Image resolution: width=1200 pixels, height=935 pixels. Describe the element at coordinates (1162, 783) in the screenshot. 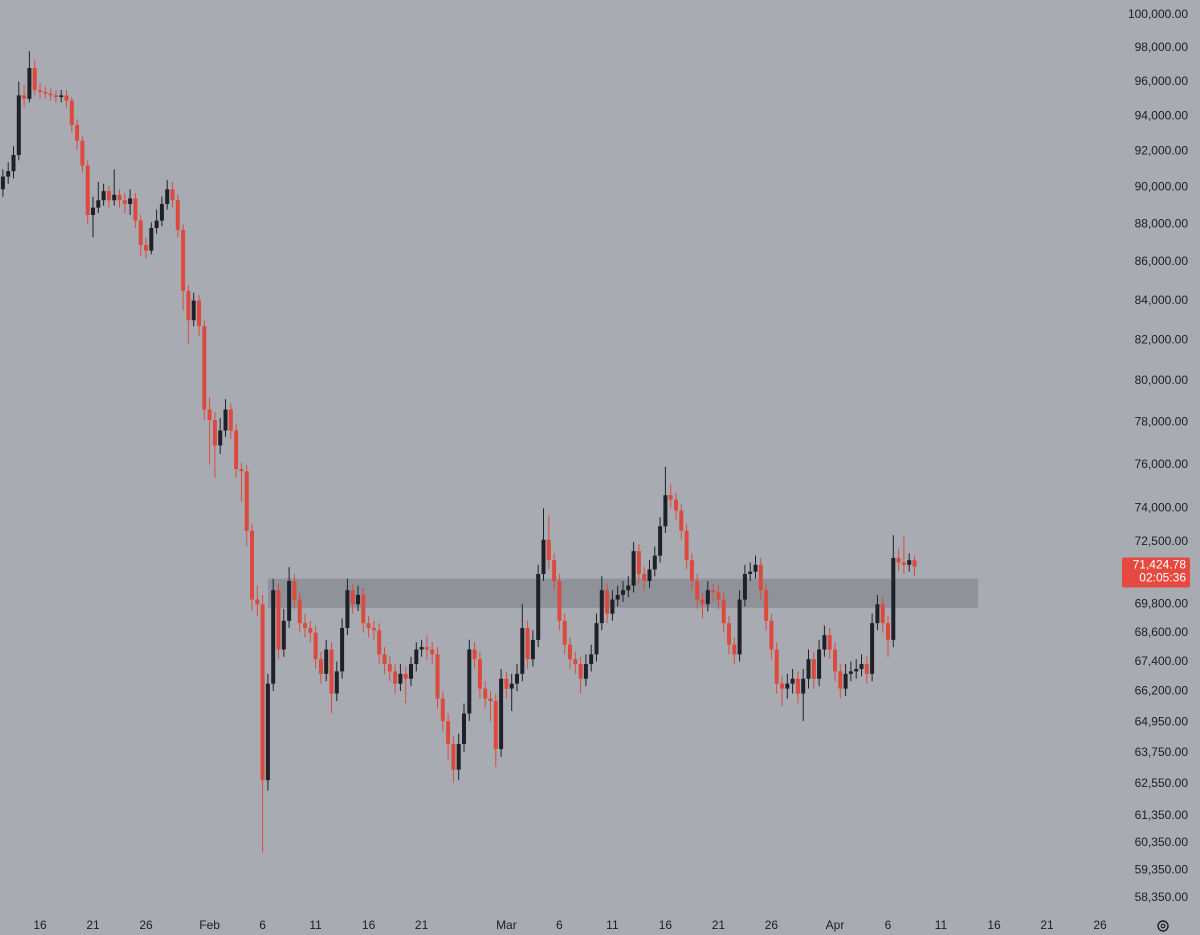

I see `y-tick-label: 62,550.00` at that location.